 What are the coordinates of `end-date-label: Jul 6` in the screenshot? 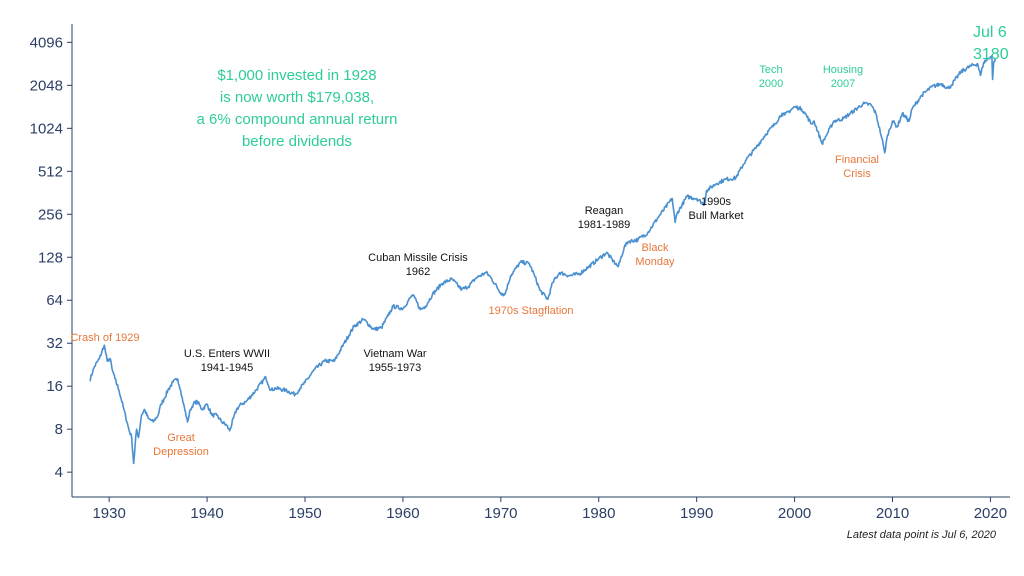 It's located at (990, 32).